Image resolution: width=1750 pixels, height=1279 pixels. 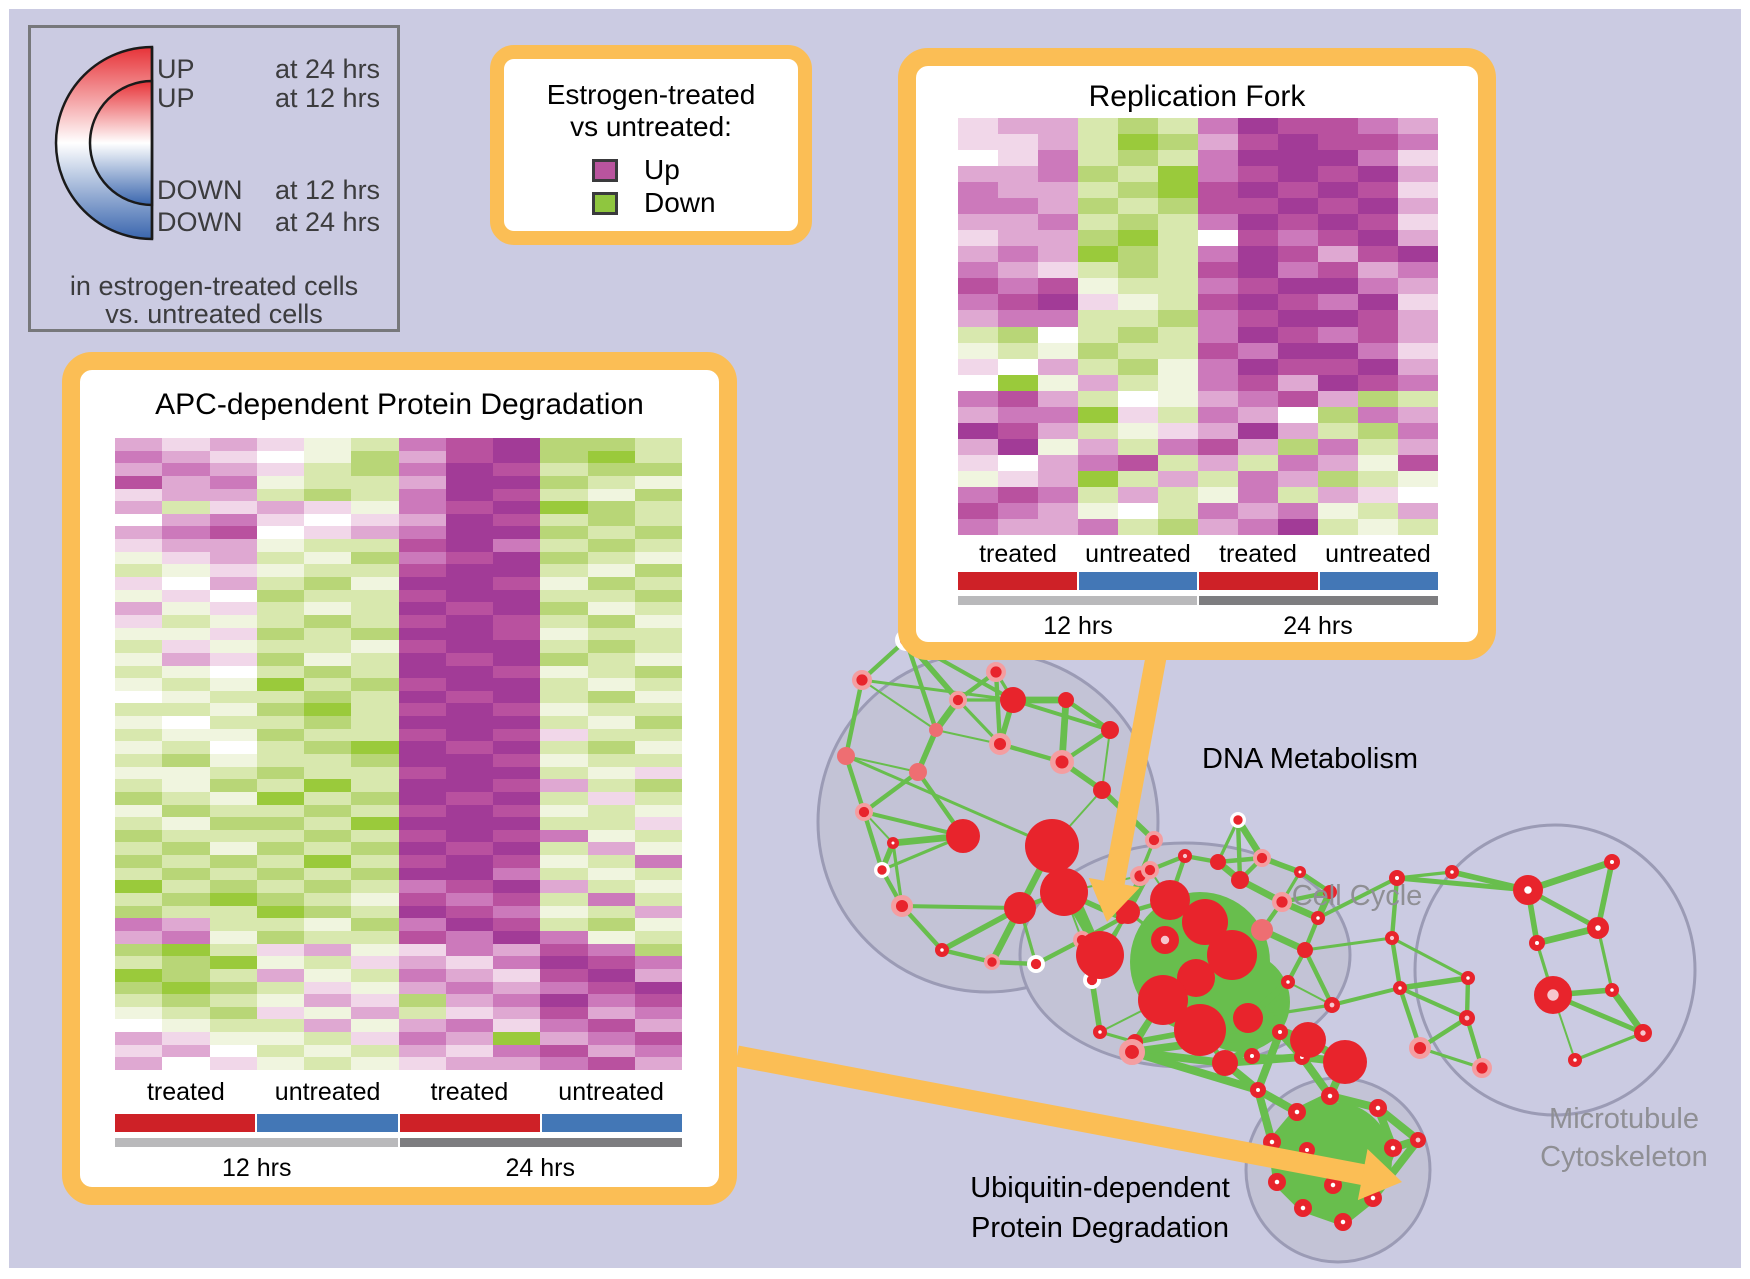 What do you see at coordinates (1277, 1056) in the screenshot?
I see `network-edge` at bounding box center [1277, 1056].